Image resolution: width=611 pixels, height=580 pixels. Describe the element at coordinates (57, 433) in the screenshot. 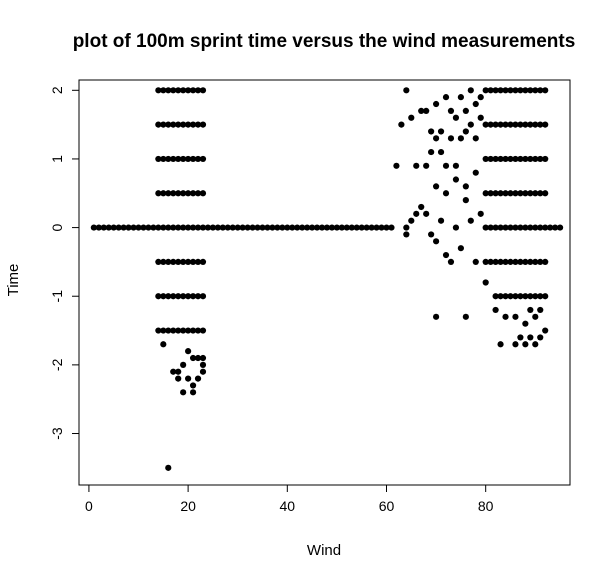

I see `y-tick-label: -3` at that location.